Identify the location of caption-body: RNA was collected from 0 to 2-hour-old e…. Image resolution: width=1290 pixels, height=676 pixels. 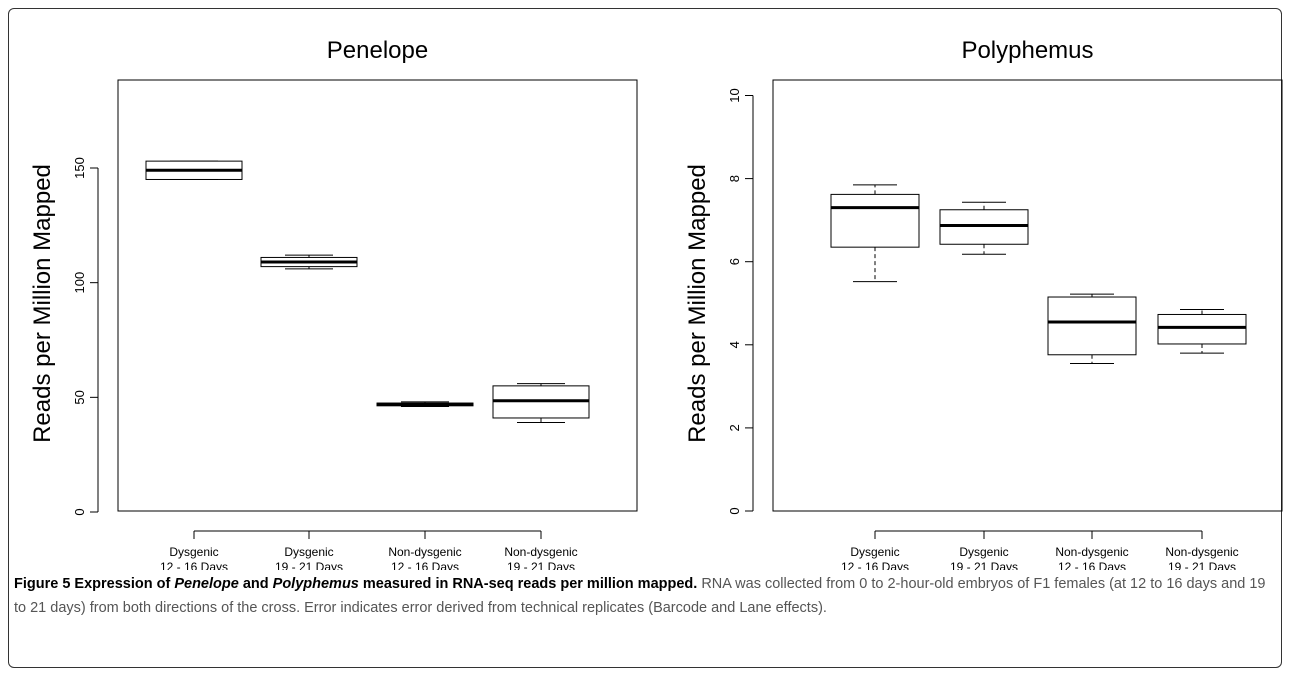
(640, 596).